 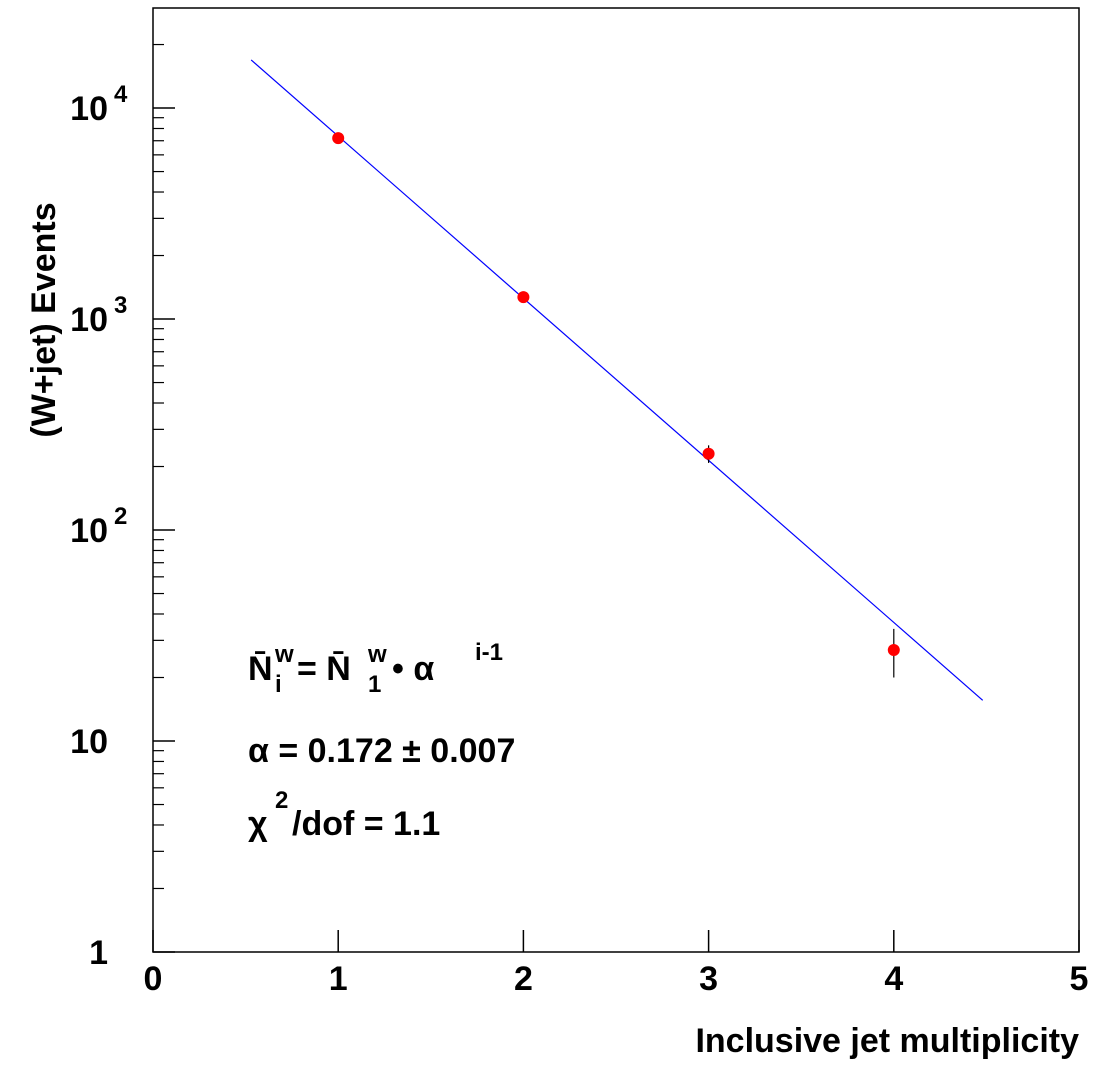 I want to click on y-tick-label: 1, so click(x=98, y=953).